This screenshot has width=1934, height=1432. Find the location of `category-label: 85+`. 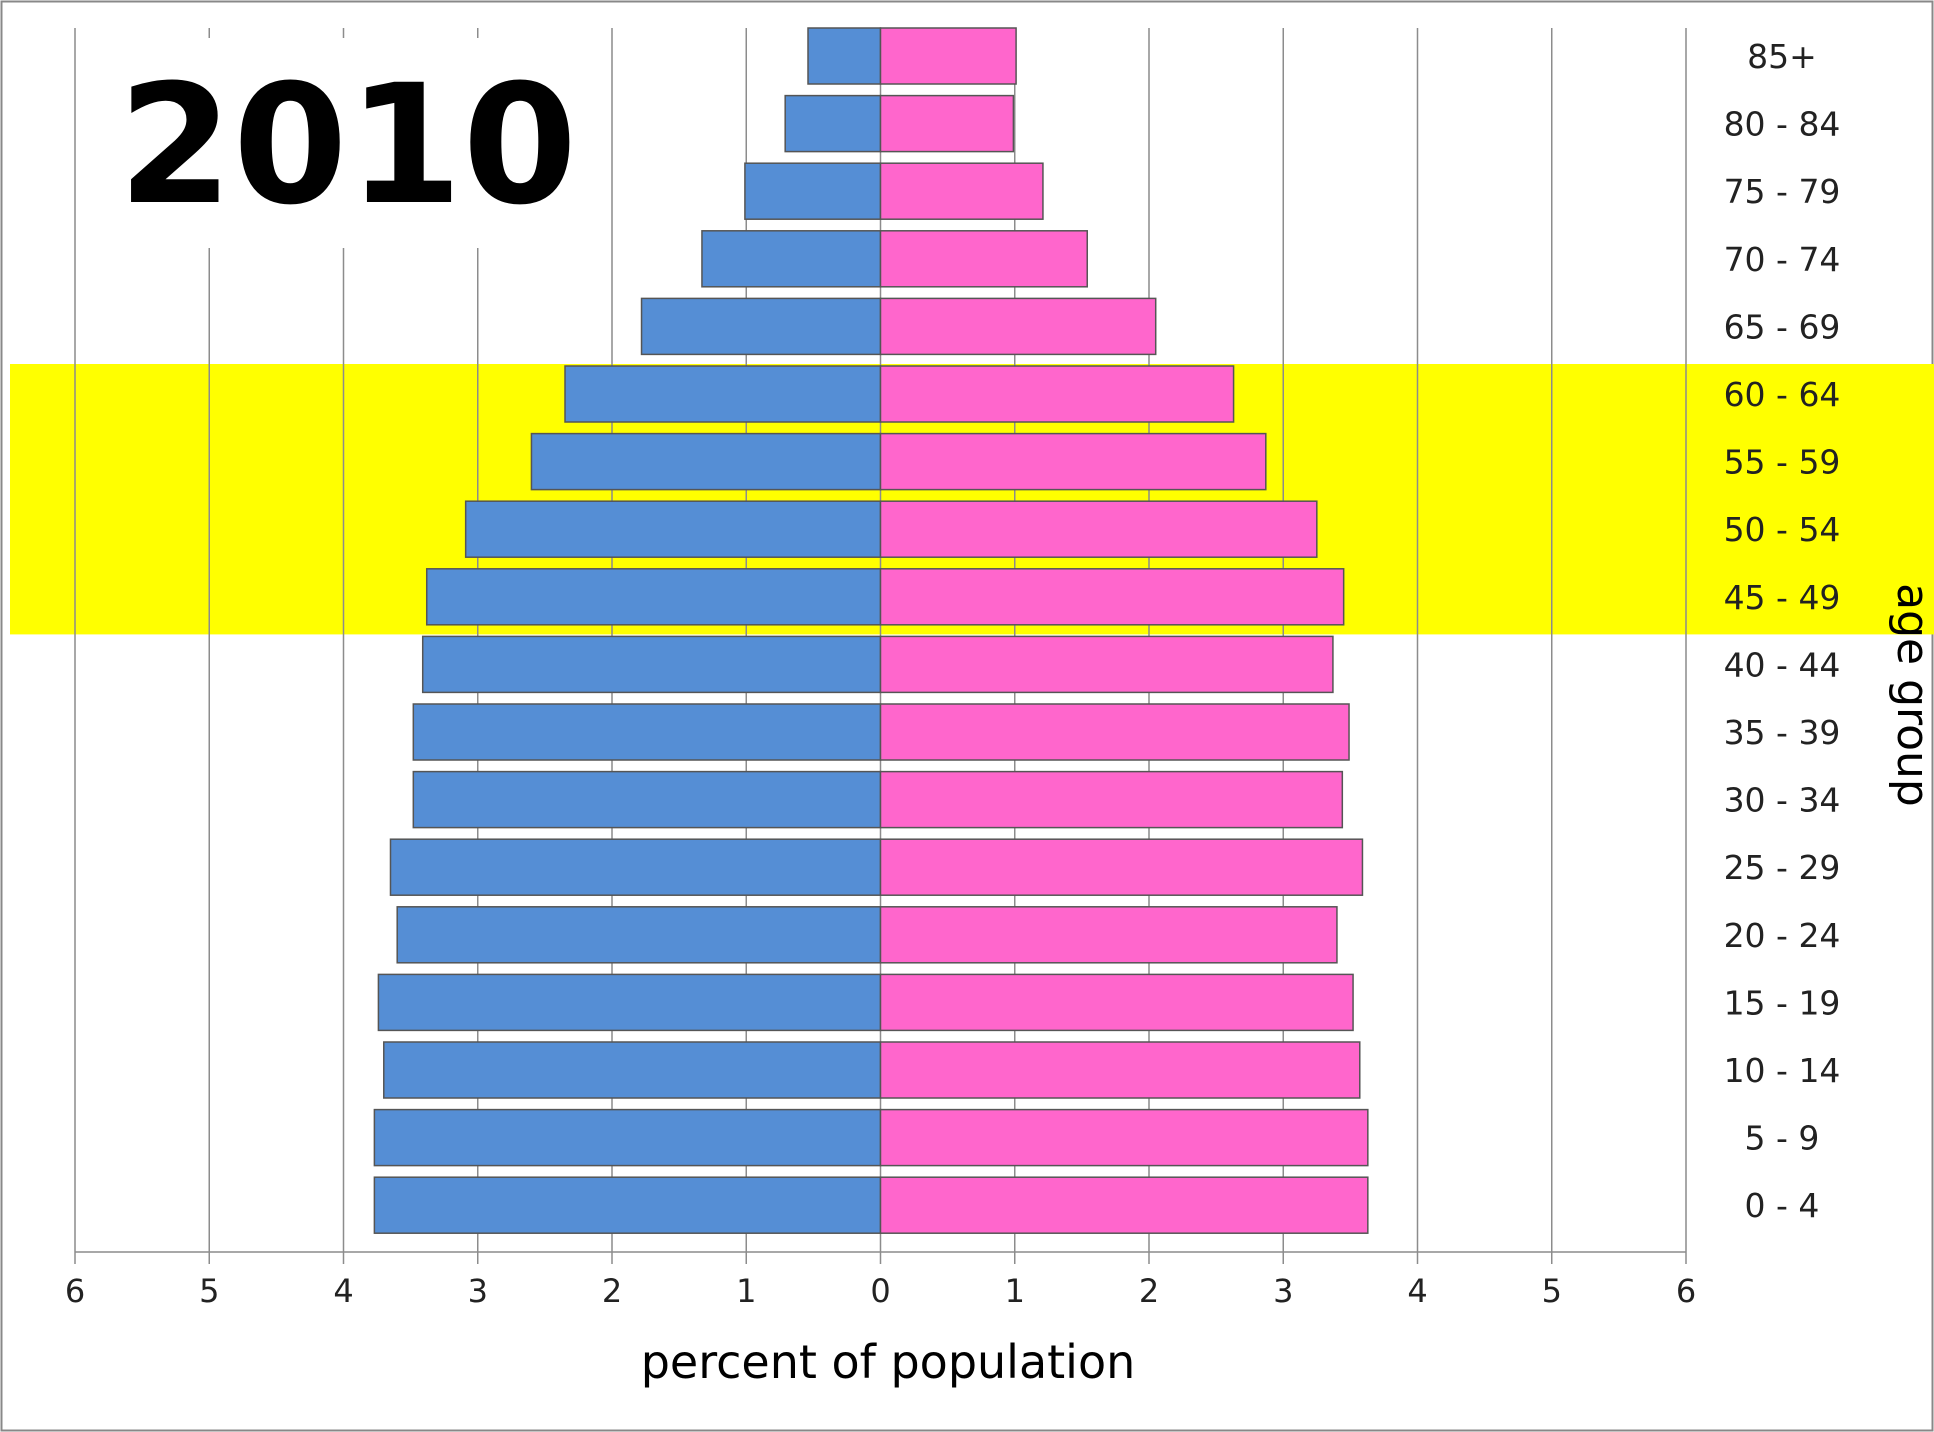

category-label: 85+ is located at coordinates (1782, 56).